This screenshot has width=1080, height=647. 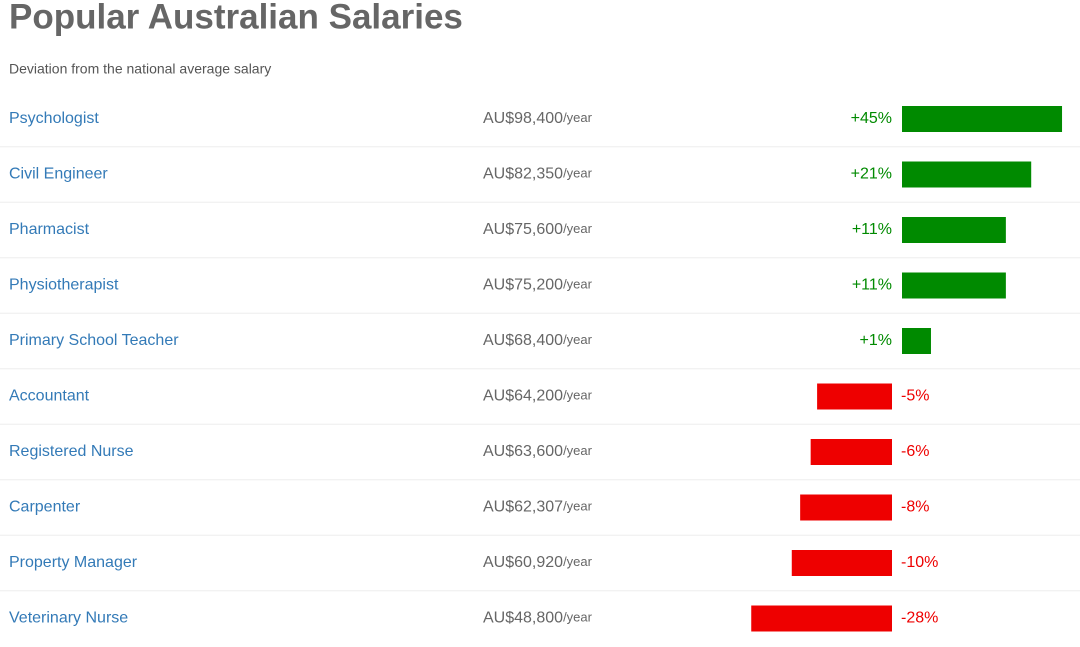 What do you see at coordinates (45, 507) in the screenshot?
I see `job-name: Carpenter` at bounding box center [45, 507].